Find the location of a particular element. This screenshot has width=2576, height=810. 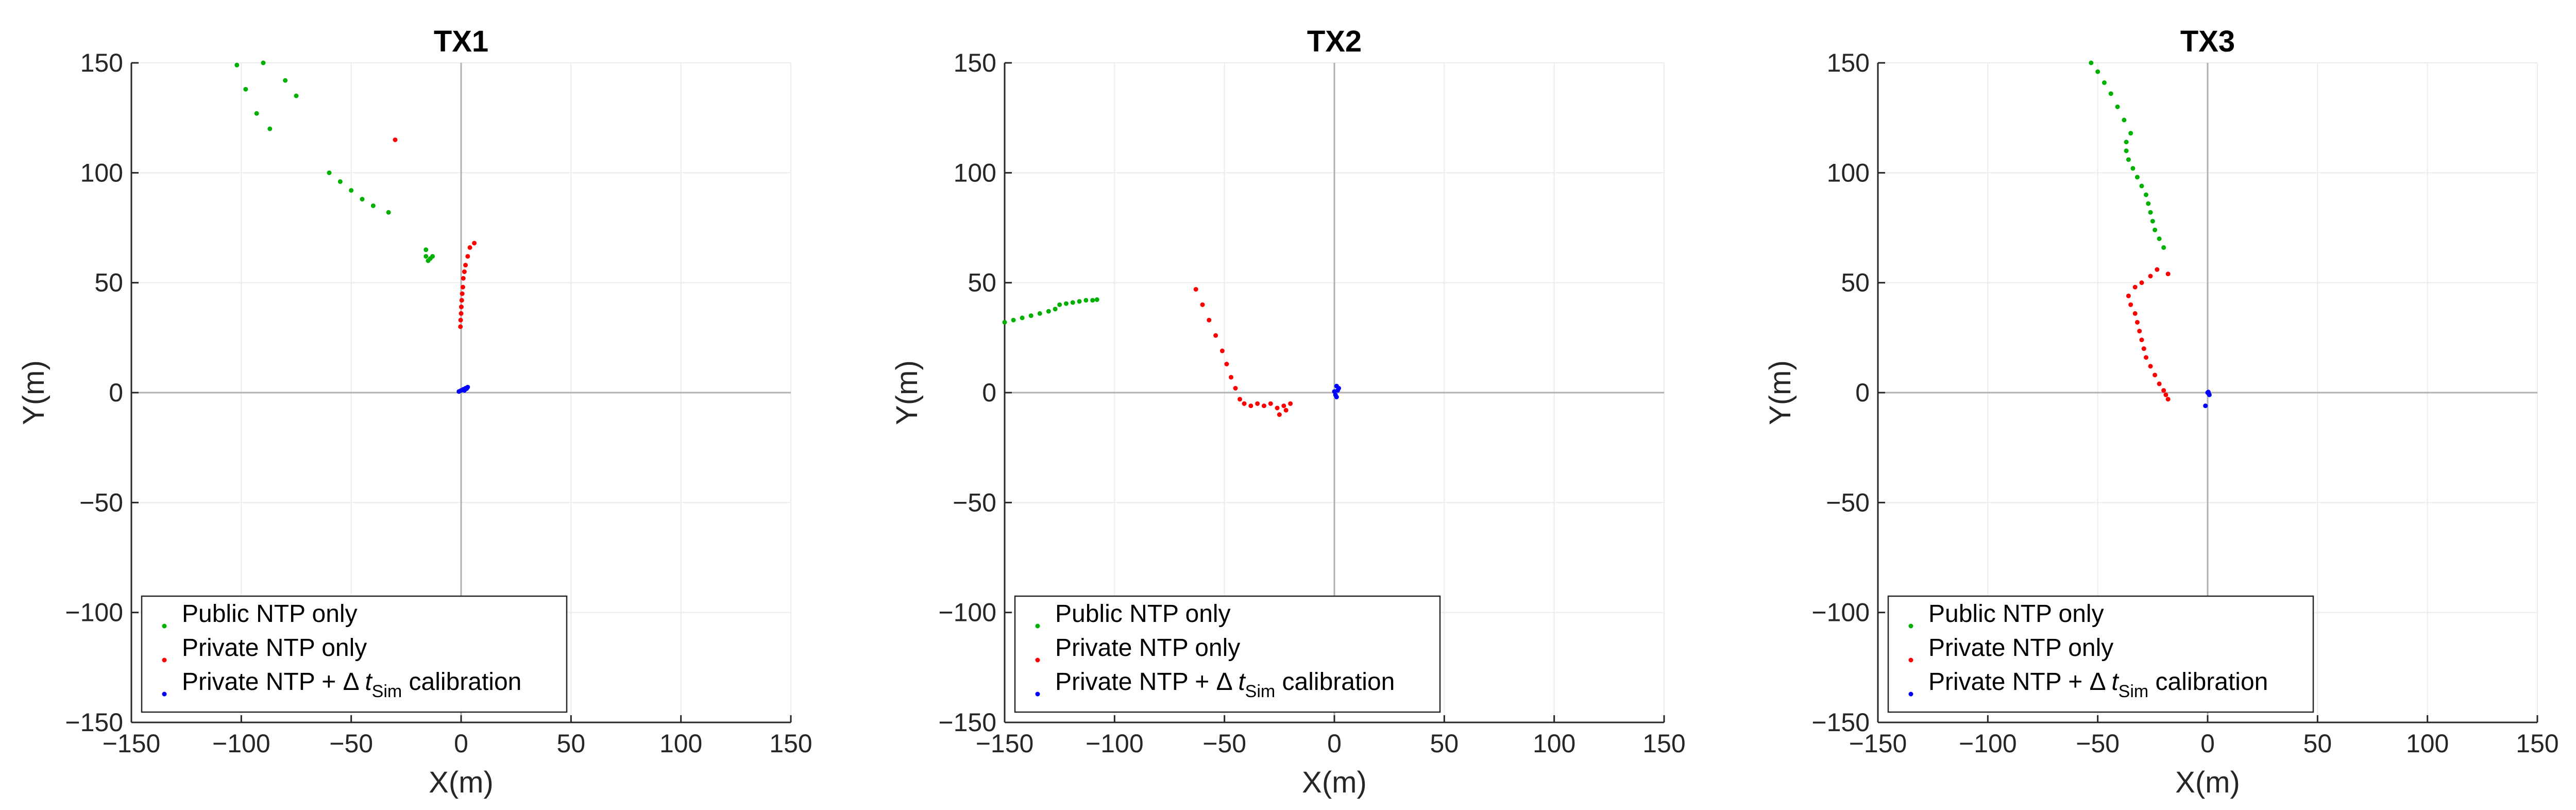

chart-2-legend-box is located at coordinates (1227, 654).